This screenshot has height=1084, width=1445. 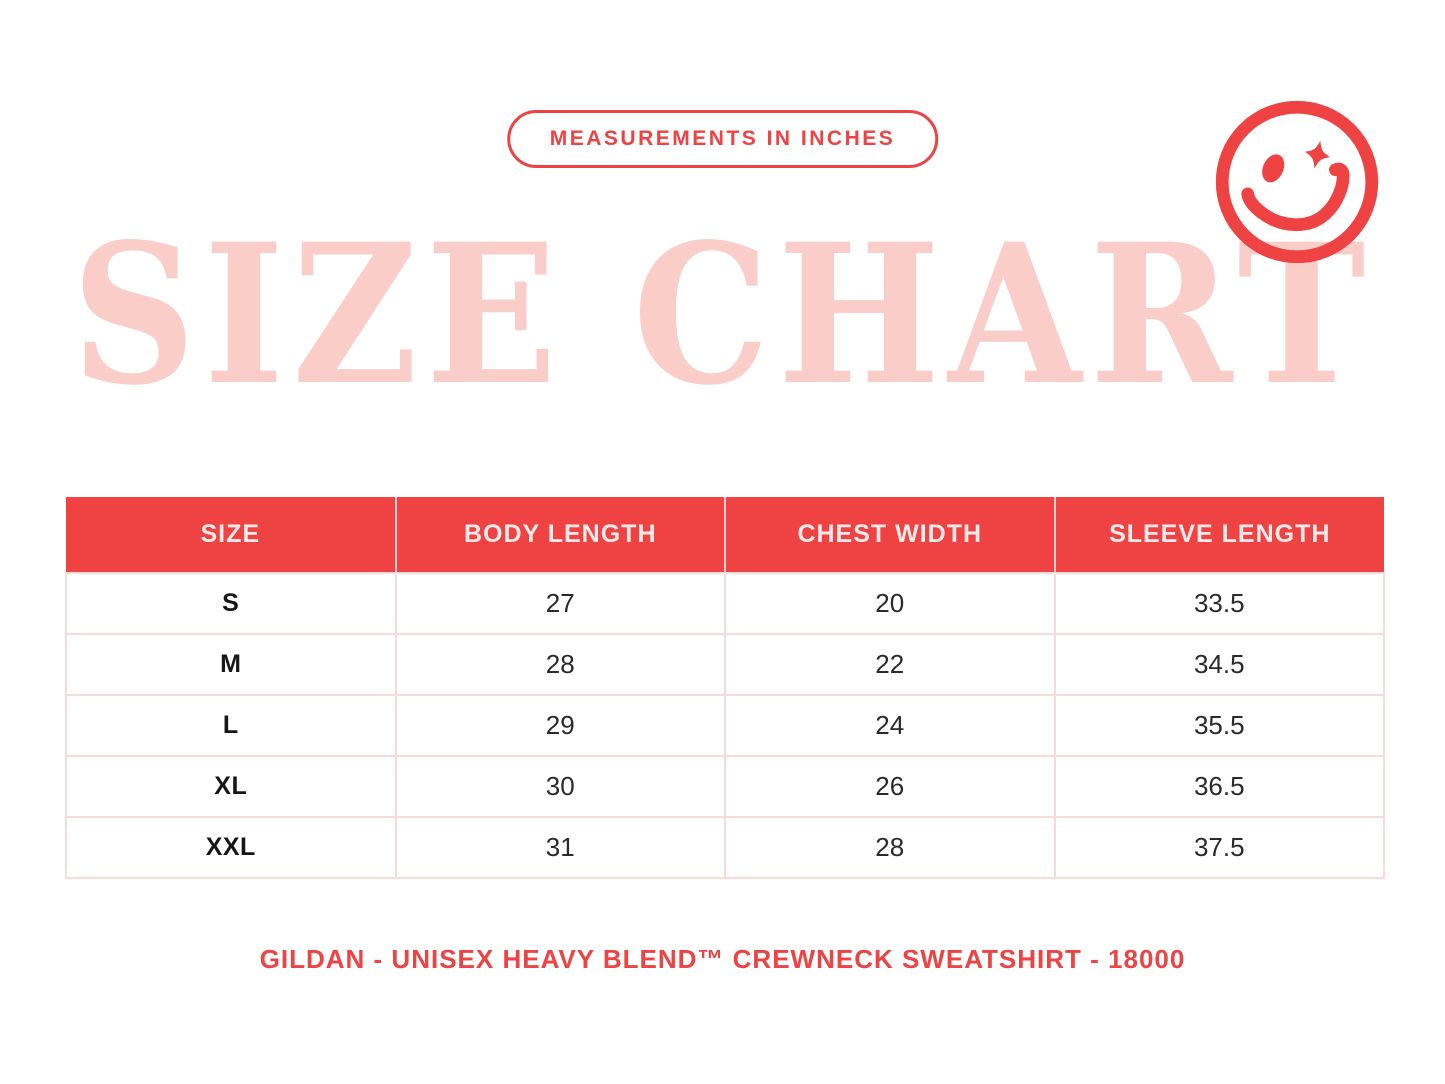 I want to click on measurement-cell: 20, so click(x=890, y=603).